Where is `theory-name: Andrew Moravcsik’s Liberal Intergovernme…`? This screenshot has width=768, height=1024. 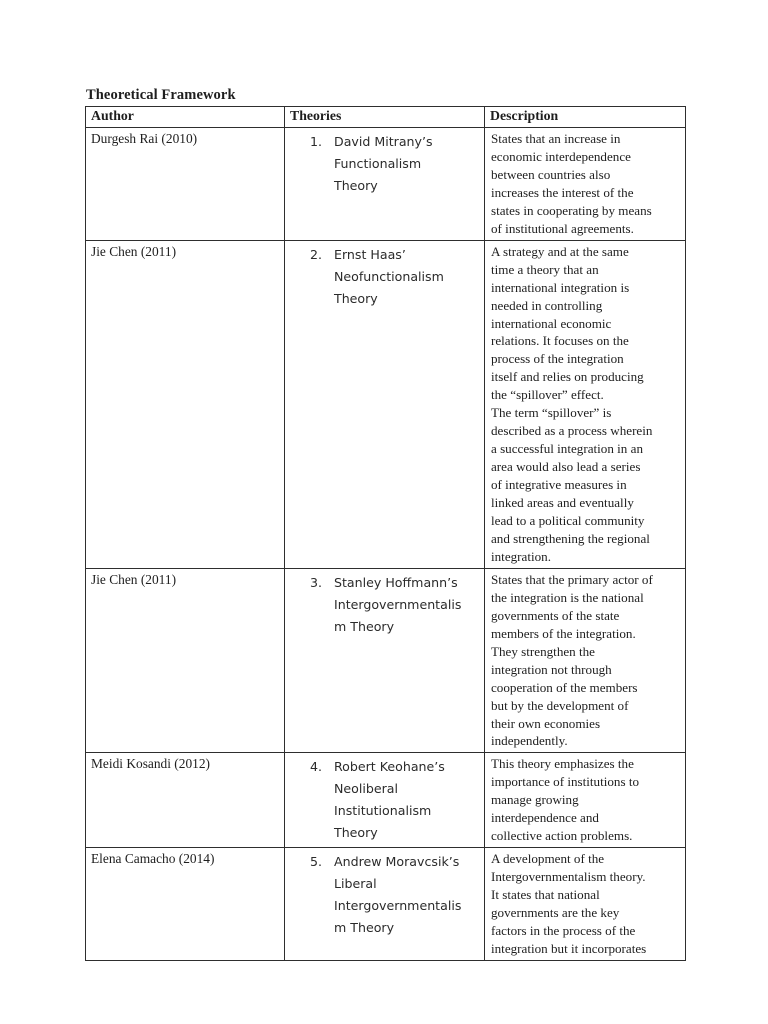
theory-name: Andrew Moravcsik’s Liberal Intergovernme… is located at coordinates (398, 895).